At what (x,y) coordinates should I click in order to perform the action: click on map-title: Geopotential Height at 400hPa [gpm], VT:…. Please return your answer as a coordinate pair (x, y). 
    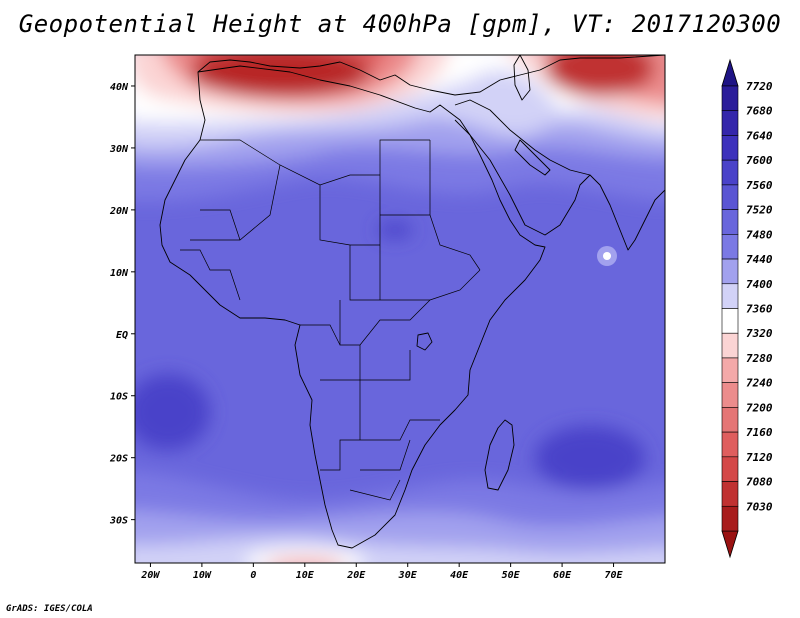
    Looking at the image, I should click on (400, 24).